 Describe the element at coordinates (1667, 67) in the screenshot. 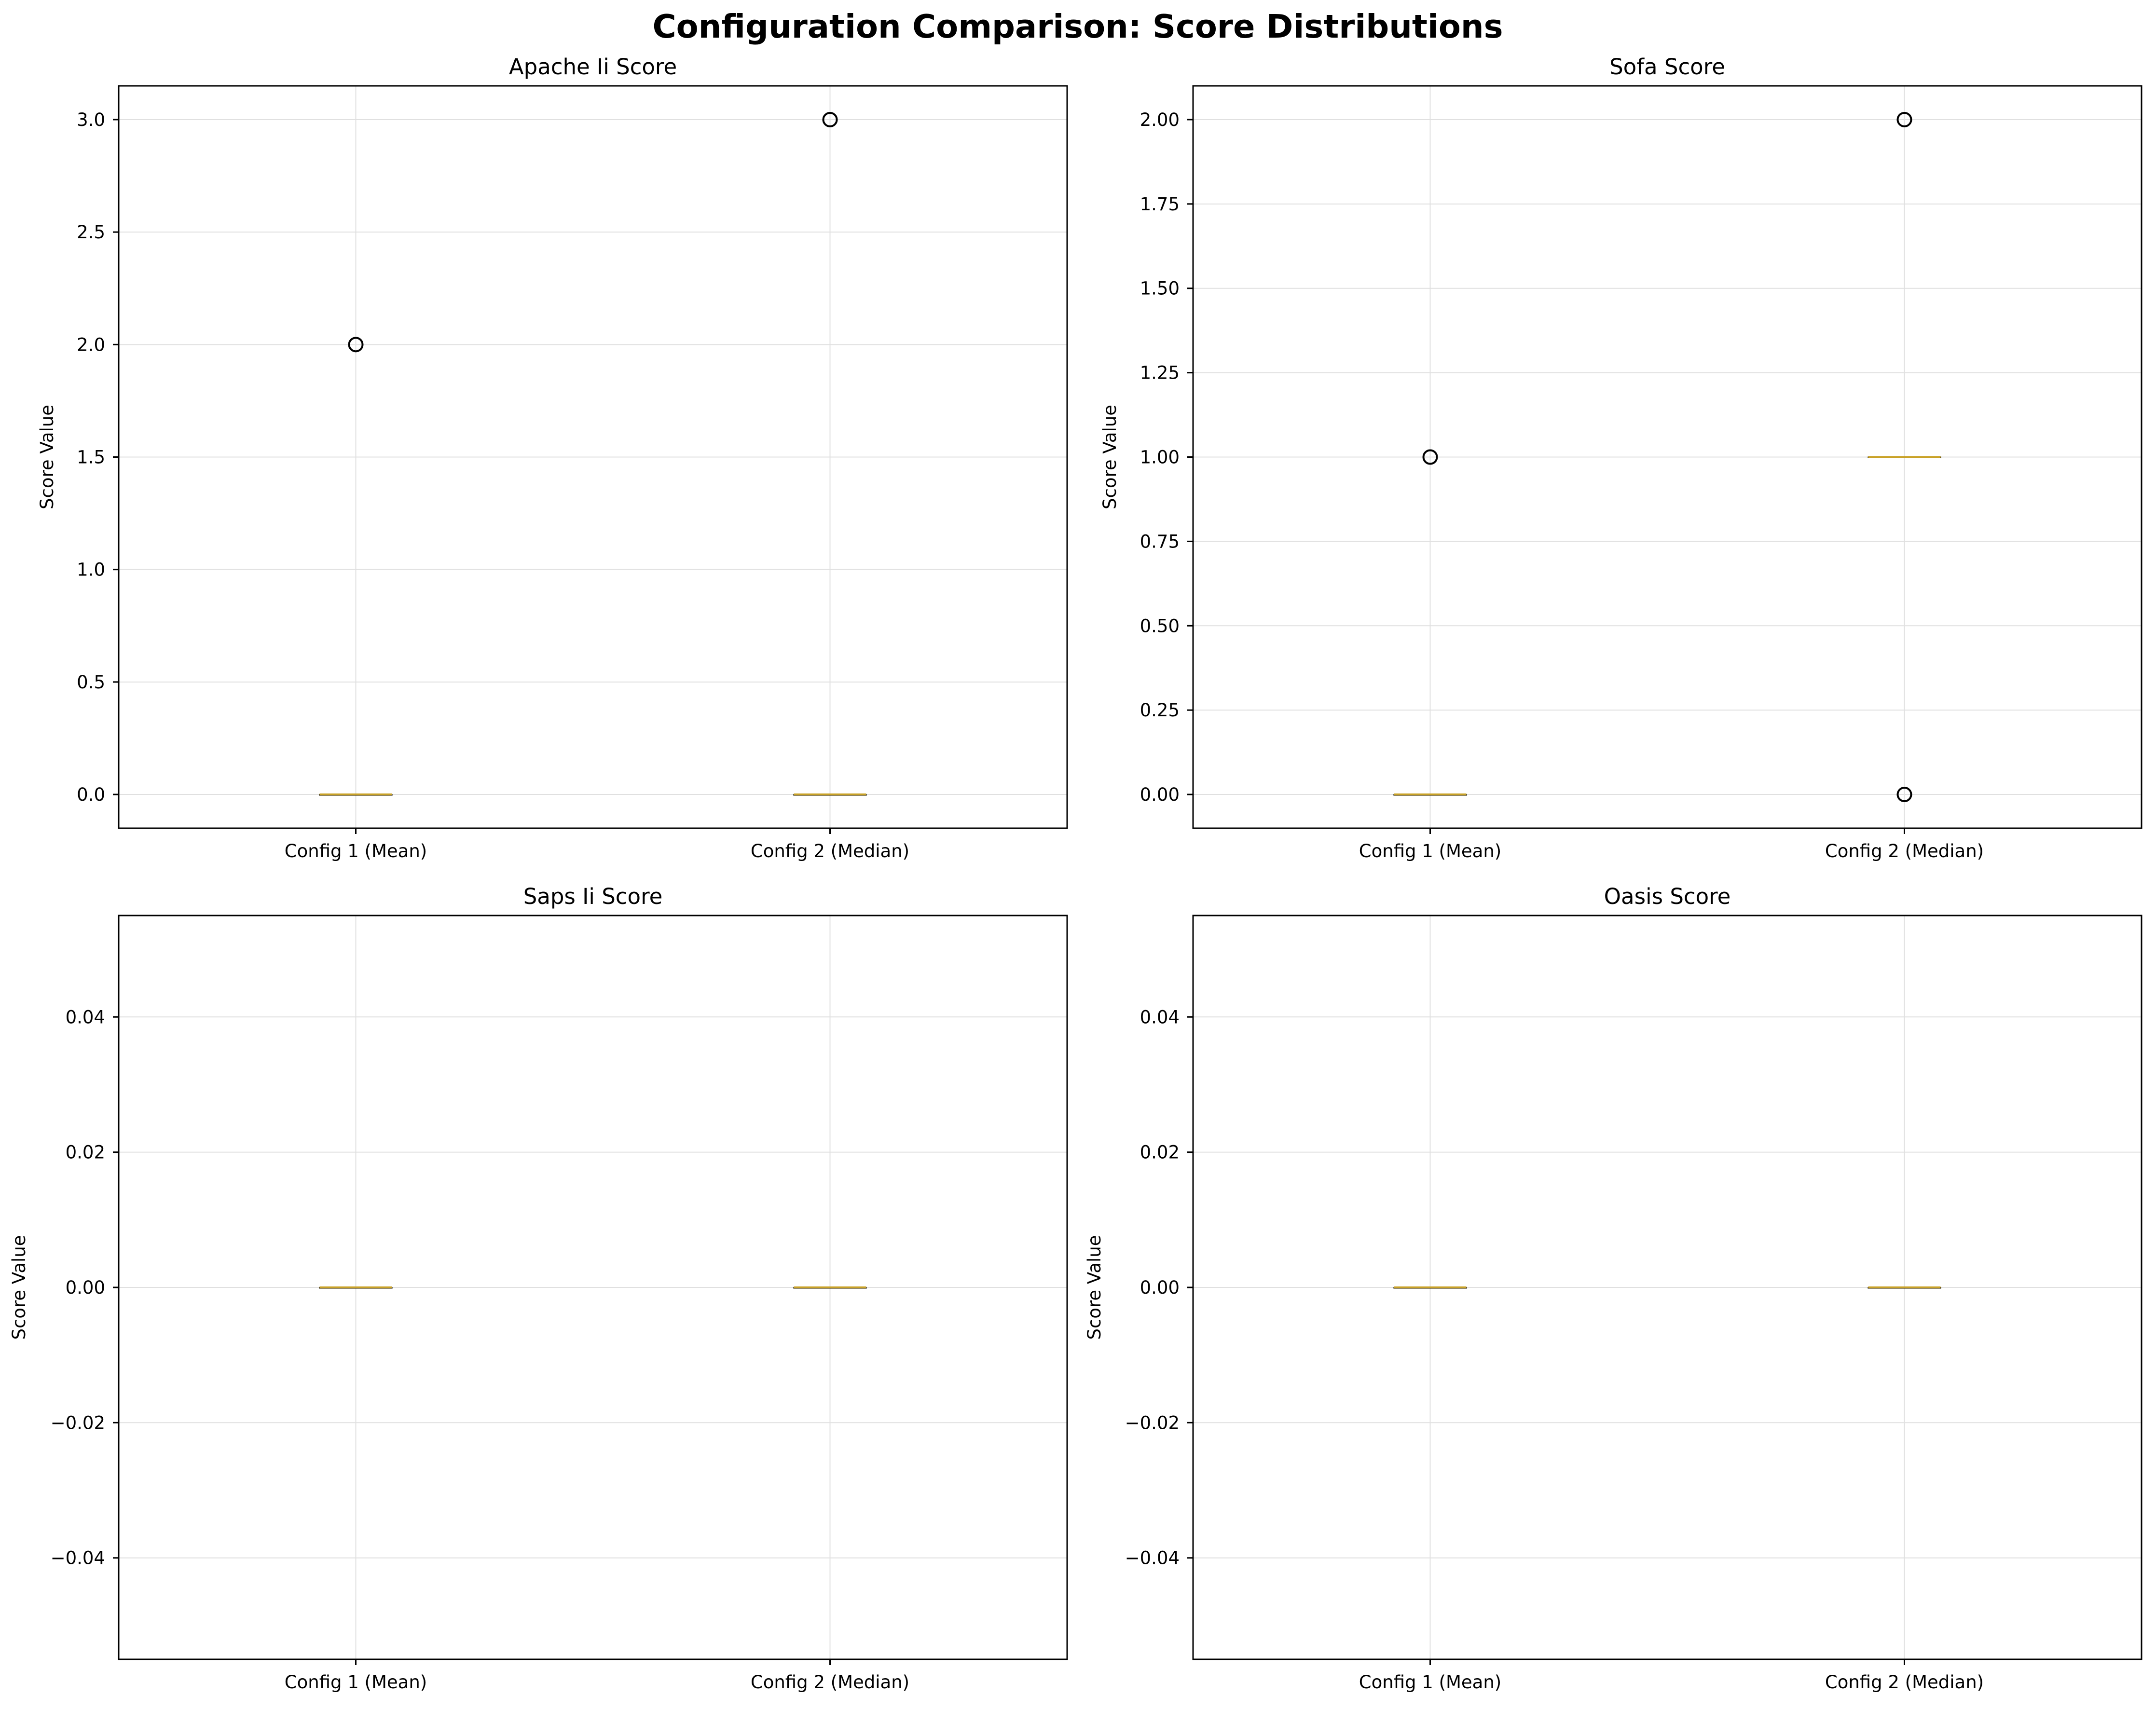

I see `panel-title: Sofa Score` at that location.